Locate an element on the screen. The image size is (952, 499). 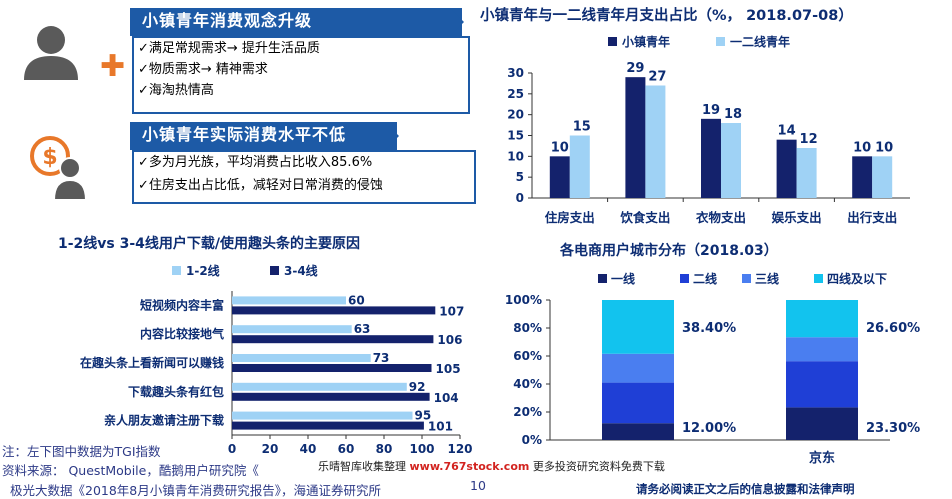
chart-reasons-title: 1-2线vs 3-4线用户下载/使用趣头条的主要原因 is located at coordinates (209, 244).